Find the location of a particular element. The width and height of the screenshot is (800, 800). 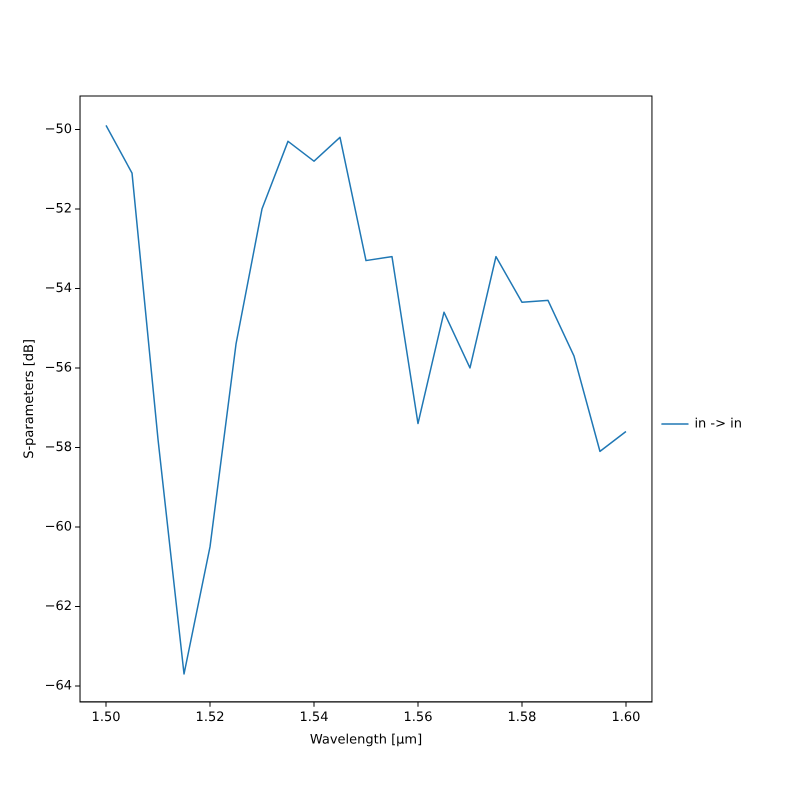

y-axis-title: S-parameters [dB] is located at coordinates (30, 399).